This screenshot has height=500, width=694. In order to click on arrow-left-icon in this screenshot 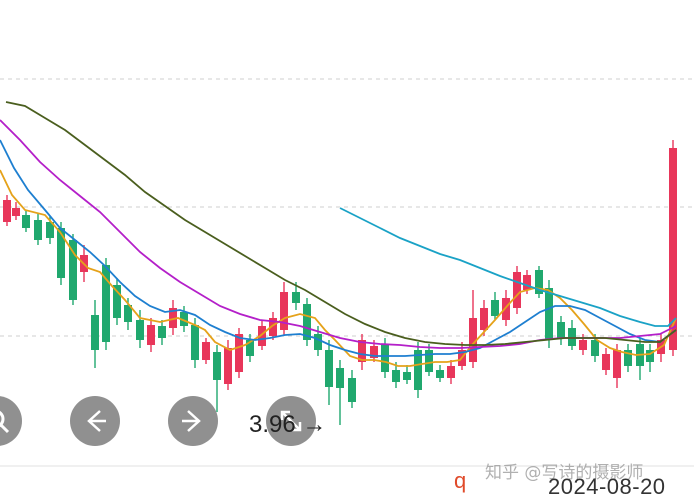, I will do `click(96, 421)`.